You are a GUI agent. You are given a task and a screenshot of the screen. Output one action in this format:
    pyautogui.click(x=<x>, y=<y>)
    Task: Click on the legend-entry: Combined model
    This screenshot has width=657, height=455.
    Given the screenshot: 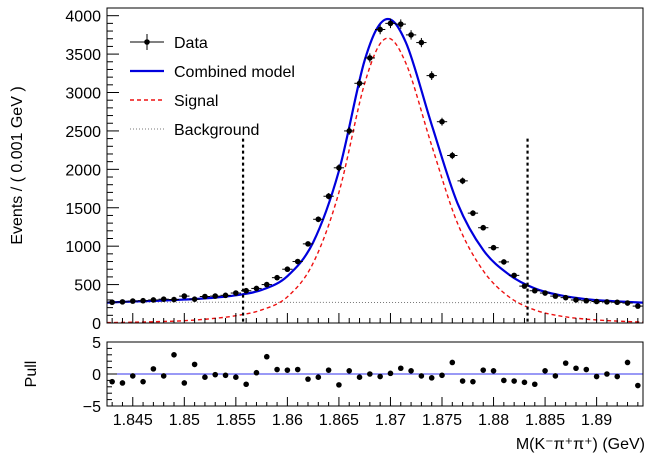 What is the action you would take?
    pyautogui.click(x=212, y=72)
    